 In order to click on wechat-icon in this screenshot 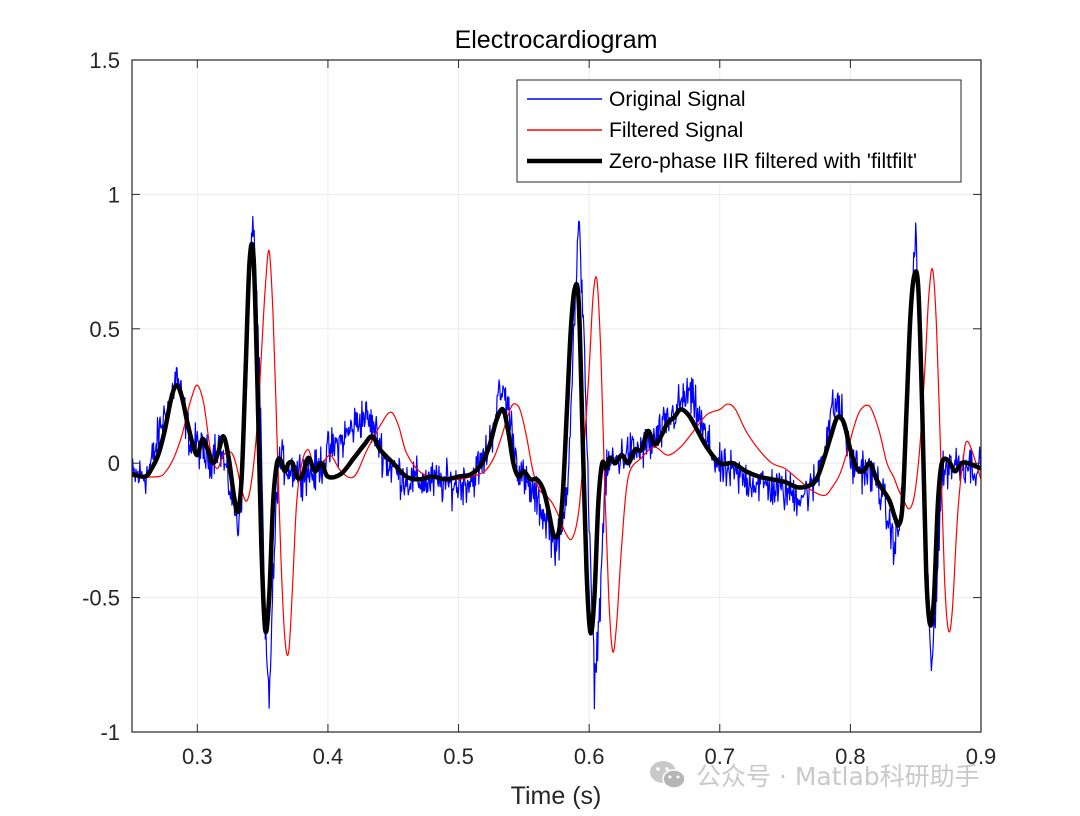, I will do `click(668, 775)`.